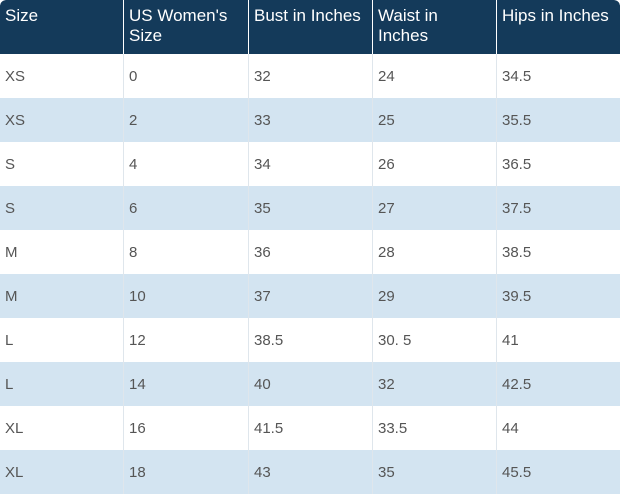 The image size is (621, 494). Describe the element at coordinates (185, 208) in the screenshot. I see `cell-us-size: 6` at that location.